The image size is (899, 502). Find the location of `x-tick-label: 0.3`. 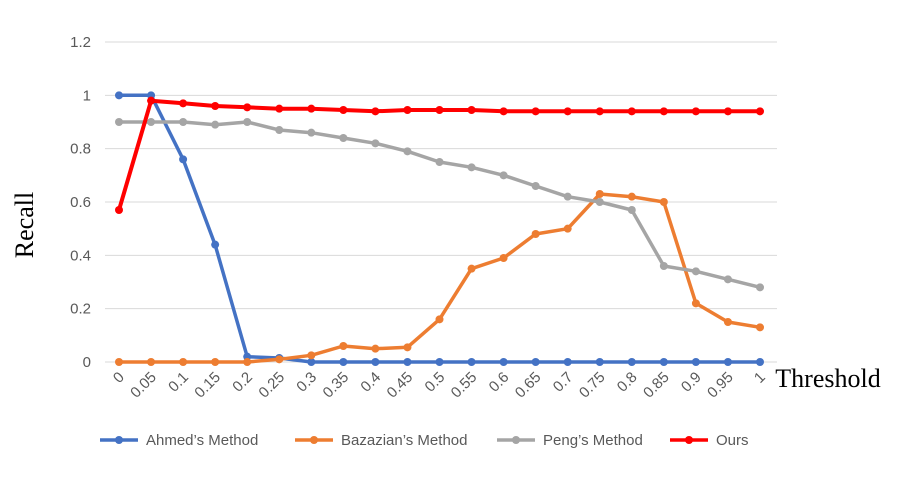

x-tick-label: 0.3 is located at coordinates (306, 382).